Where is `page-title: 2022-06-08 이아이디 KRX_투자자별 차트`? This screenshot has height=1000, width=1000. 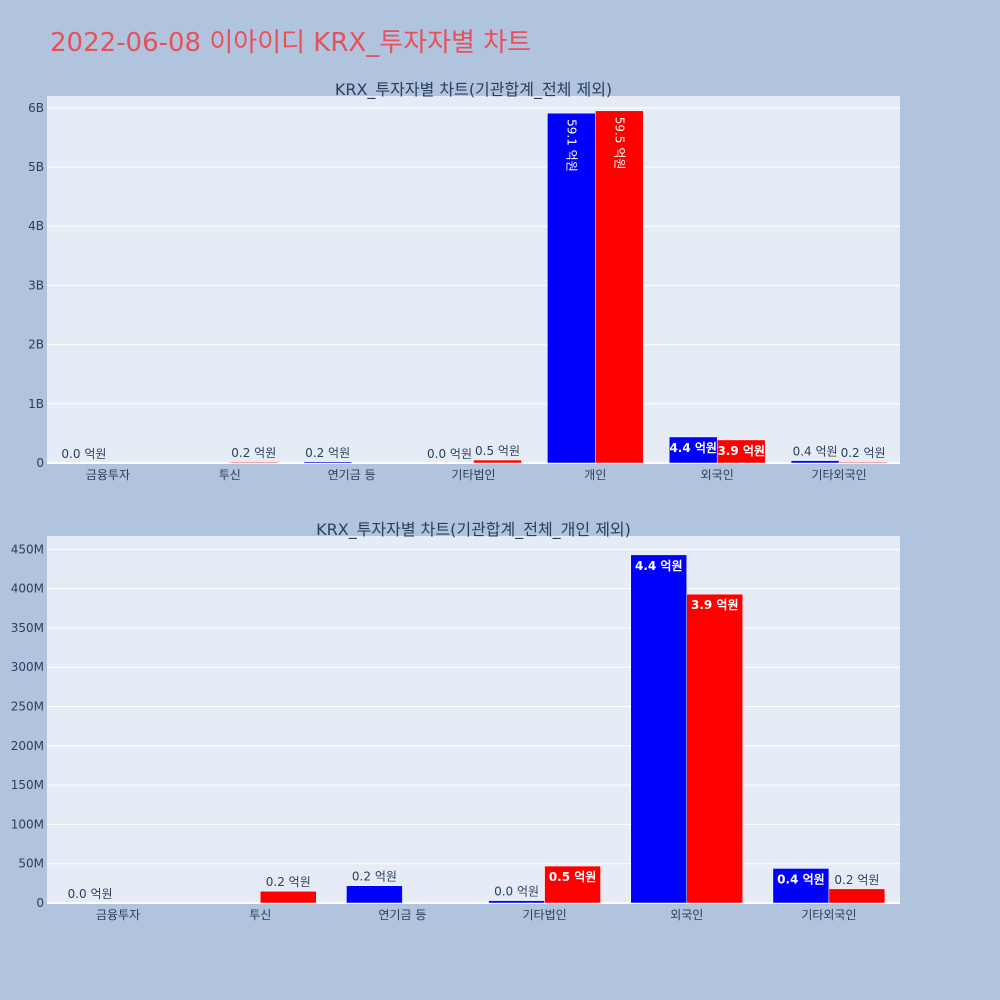
page-title: 2022-06-08 이아이디 KRX_투자자별 차트 is located at coordinates (291, 43).